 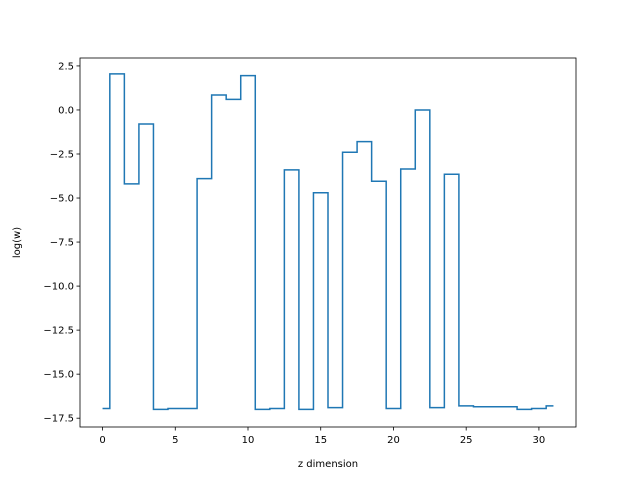 What do you see at coordinates (62, 154) in the screenshot?
I see `y-tick-label: −2.5` at bounding box center [62, 154].